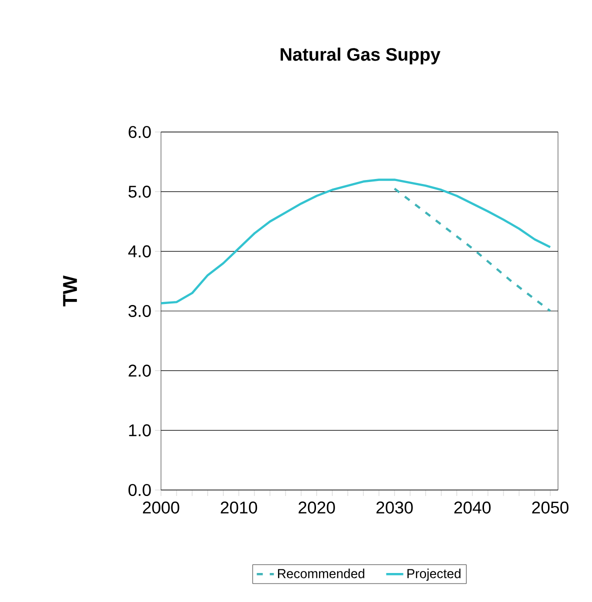 Image resolution: width=592 pixels, height=602 pixels. What do you see at coordinates (139, 370) in the screenshot?
I see `y-tick-label: 2.0` at bounding box center [139, 370].